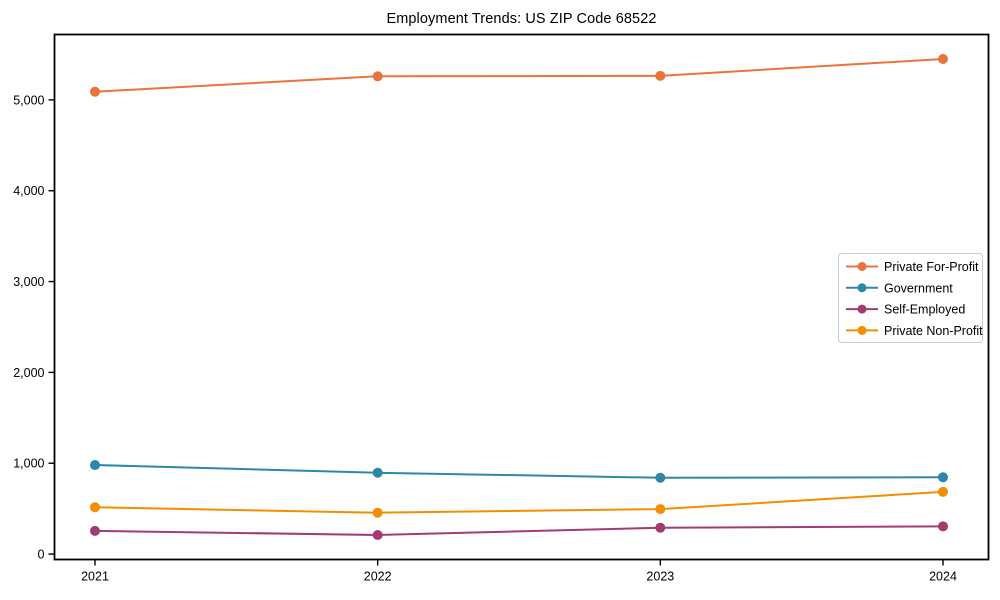 Image resolution: width=1000 pixels, height=600 pixels. I want to click on legend-item-private-non-profit: Private Non-Profit, so click(914, 331).